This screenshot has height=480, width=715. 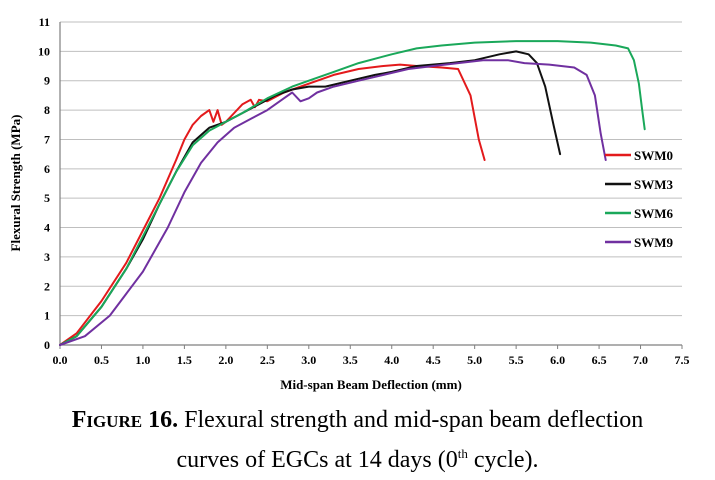 I want to click on x-axis-label: Mid-span Beam Deflection (mm), so click(x=371, y=384).